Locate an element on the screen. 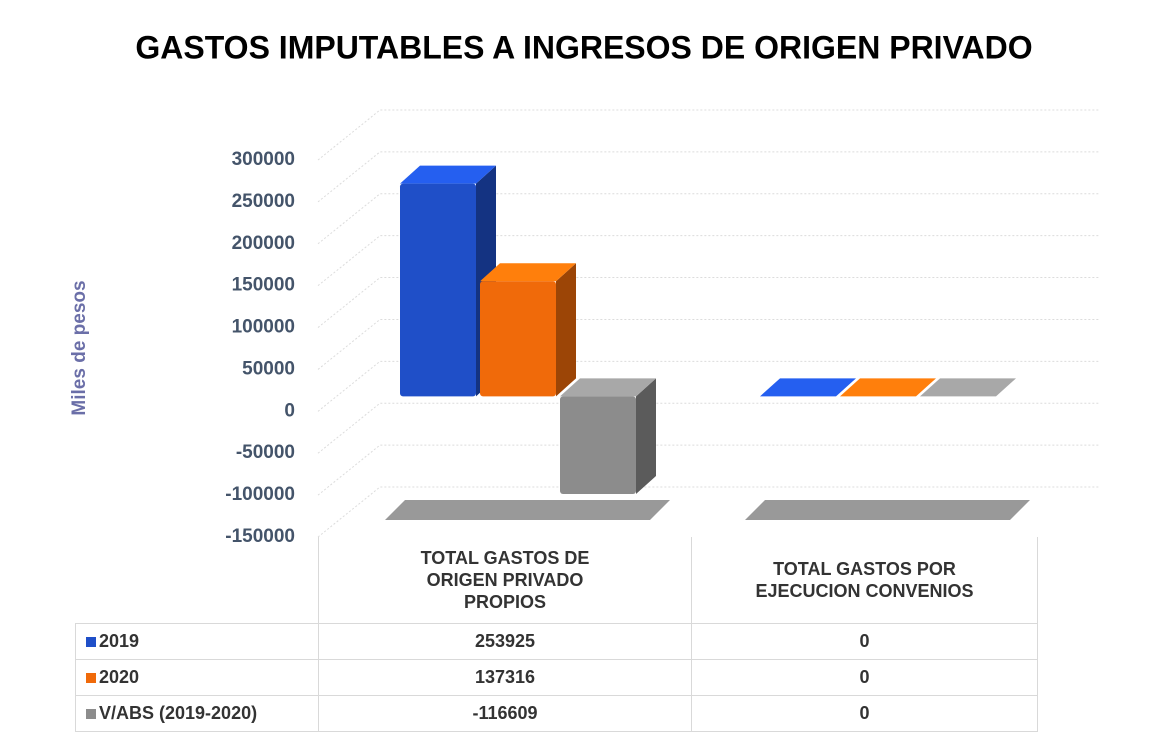 The width and height of the screenshot is (1151, 746). value-cell: -116609 is located at coordinates (505, 713).